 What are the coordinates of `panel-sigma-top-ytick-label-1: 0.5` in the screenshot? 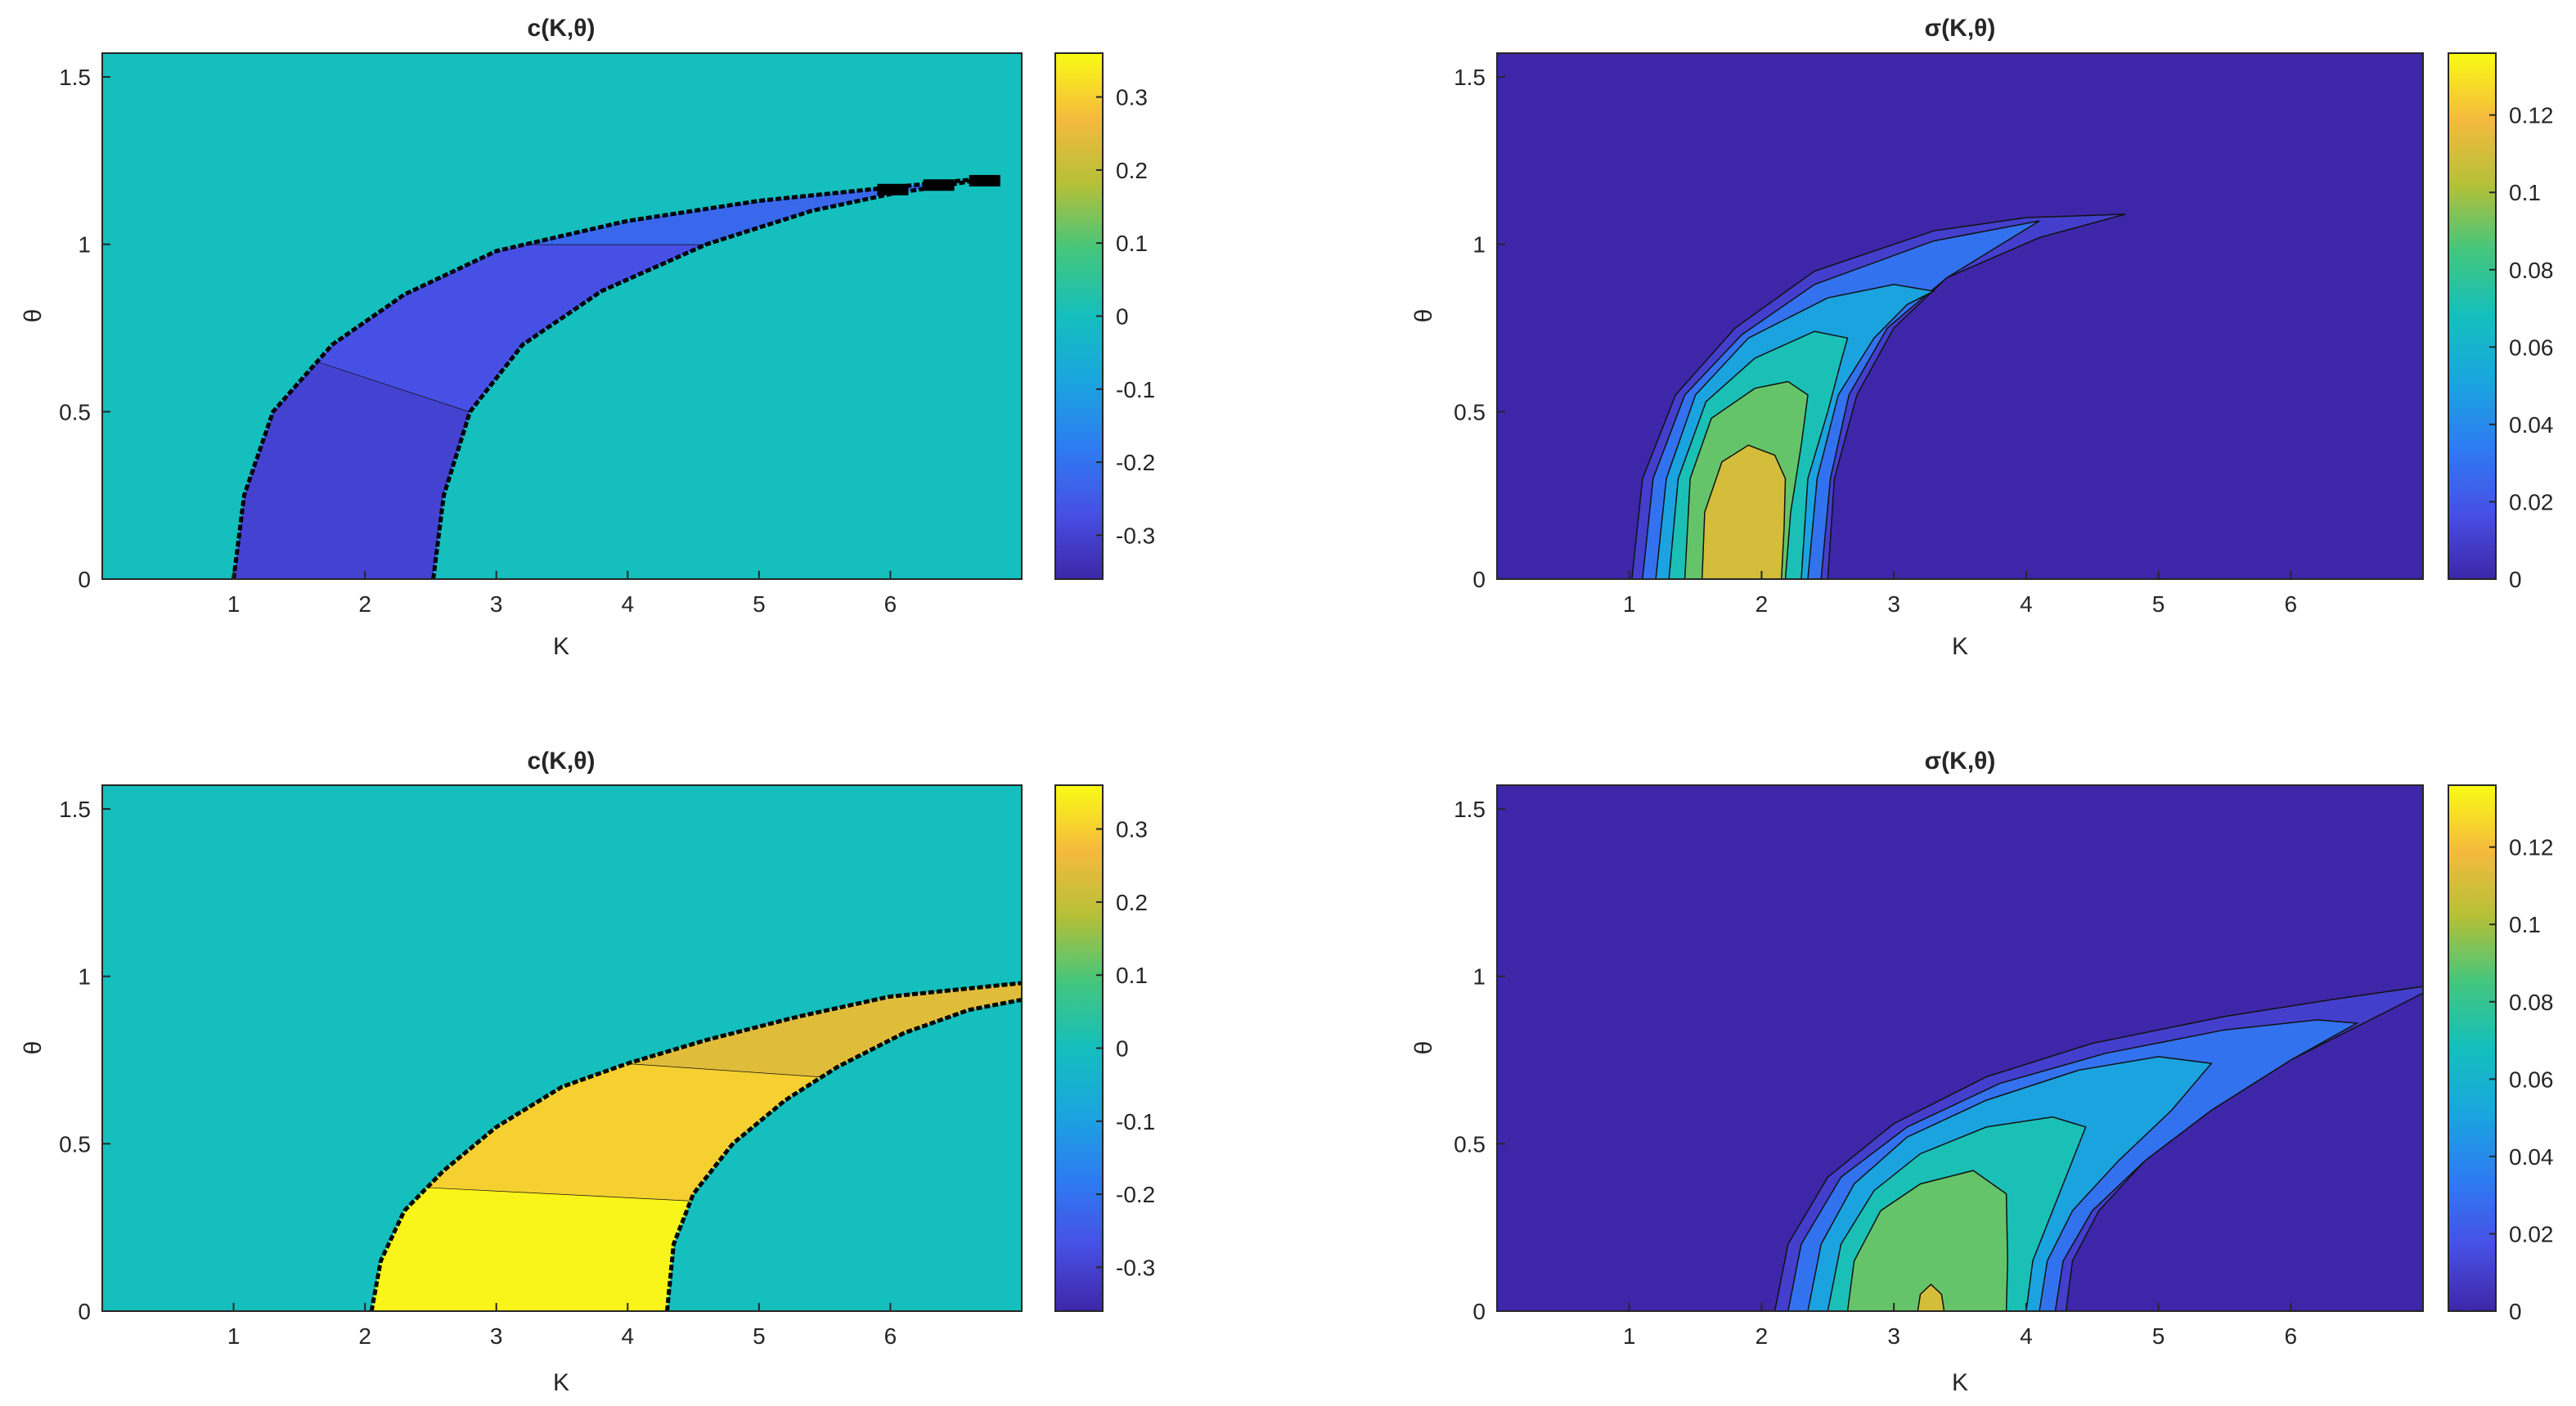 It's located at (1470, 411).